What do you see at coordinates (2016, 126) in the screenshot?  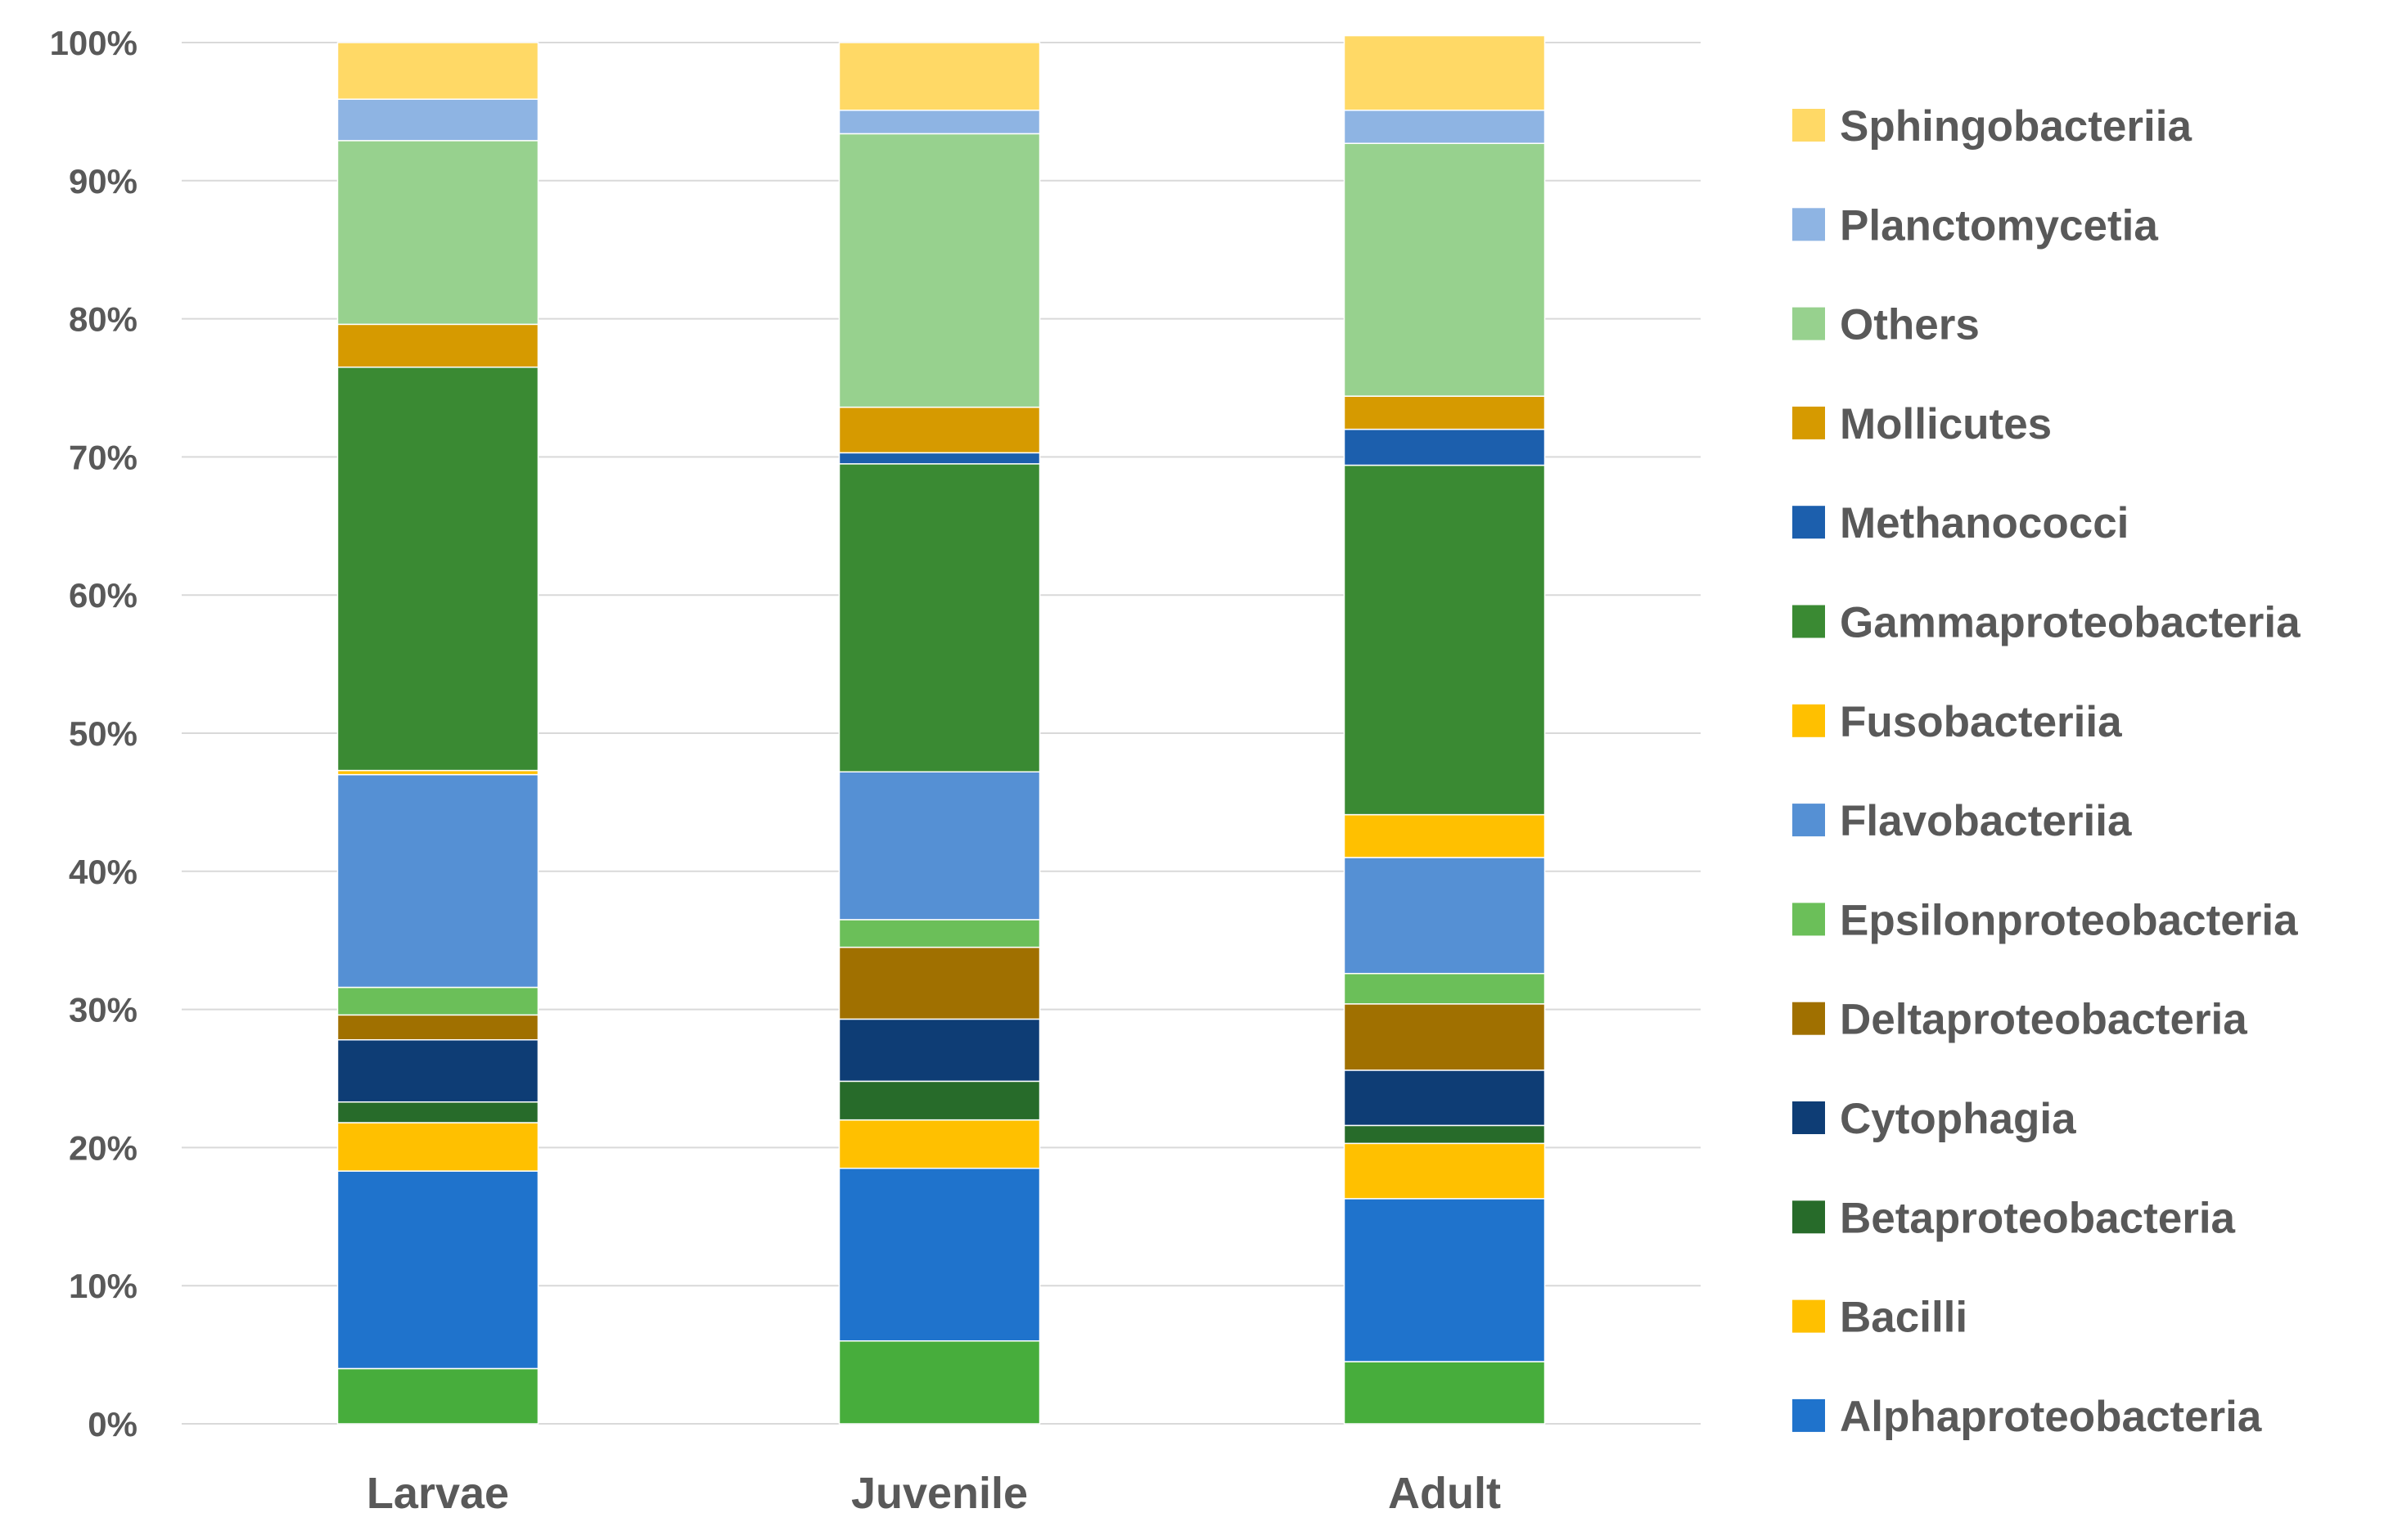 I see `legend-label: Sphingobacteriia` at bounding box center [2016, 126].